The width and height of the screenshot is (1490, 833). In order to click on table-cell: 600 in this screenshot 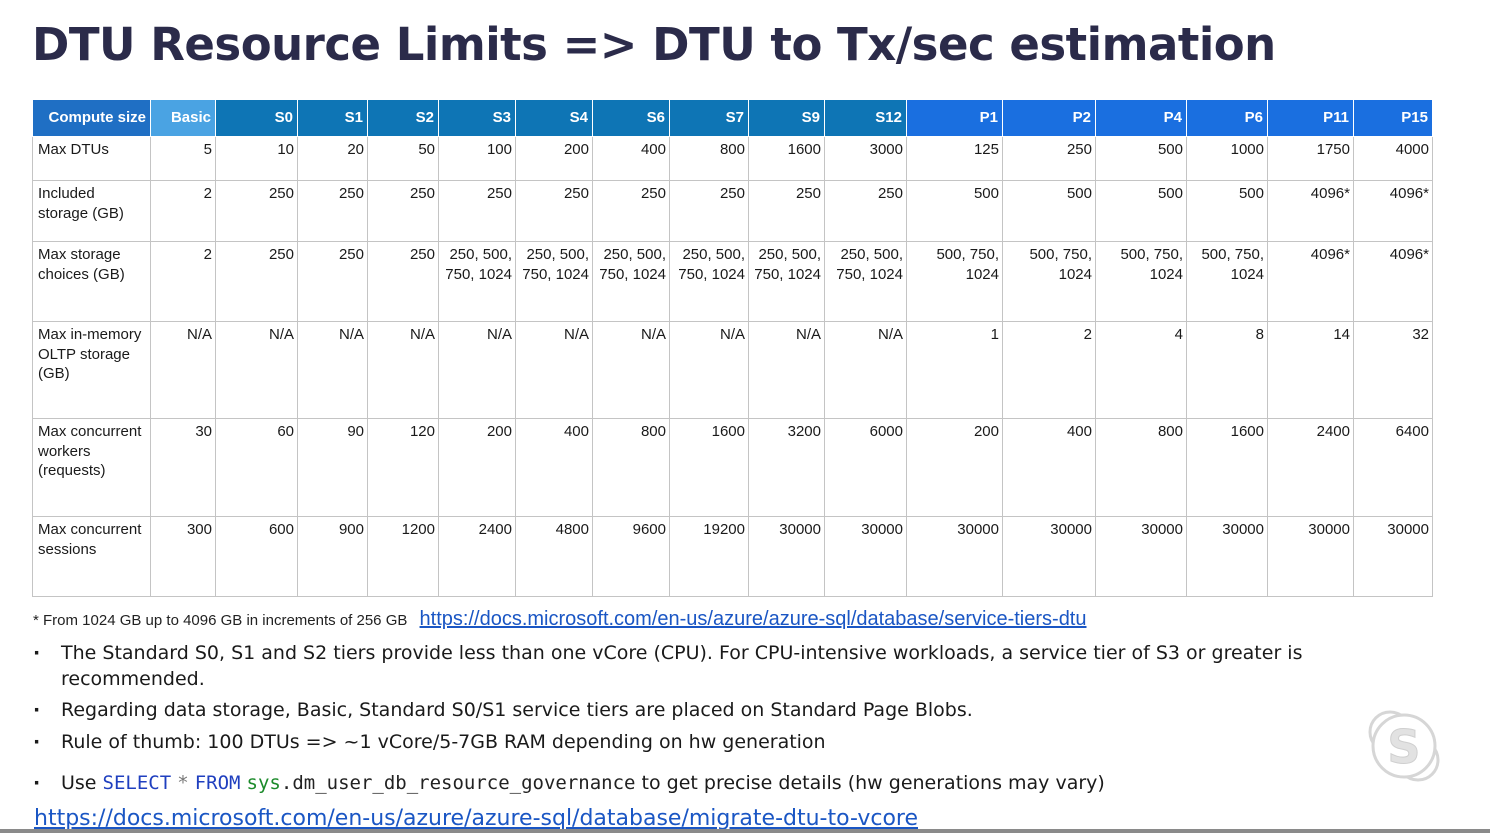, I will do `click(256, 556)`.